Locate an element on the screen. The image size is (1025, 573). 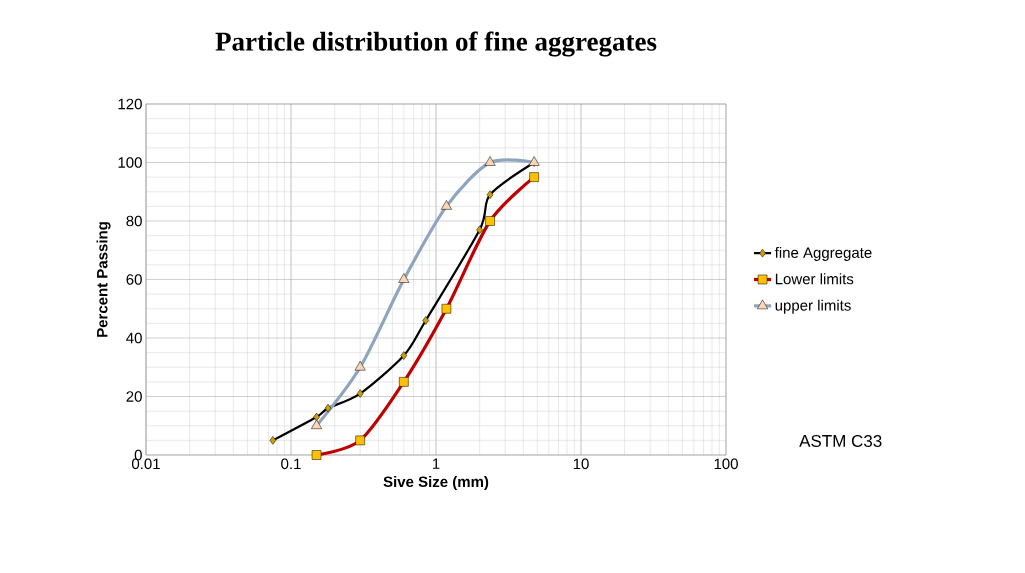
y-tick-label: 100 is located at coordinates (130, 162).